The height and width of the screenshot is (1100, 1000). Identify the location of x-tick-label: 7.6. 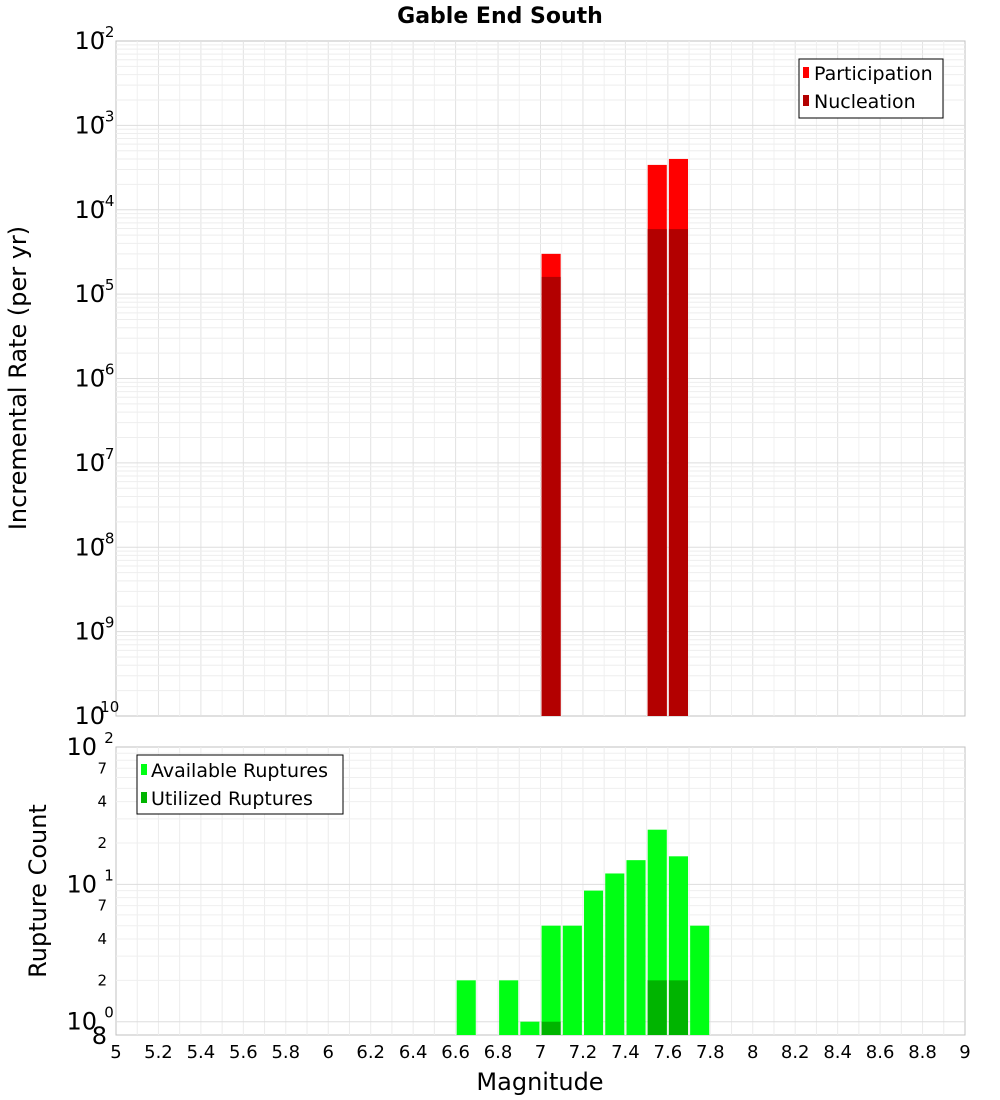
(668, 1052).